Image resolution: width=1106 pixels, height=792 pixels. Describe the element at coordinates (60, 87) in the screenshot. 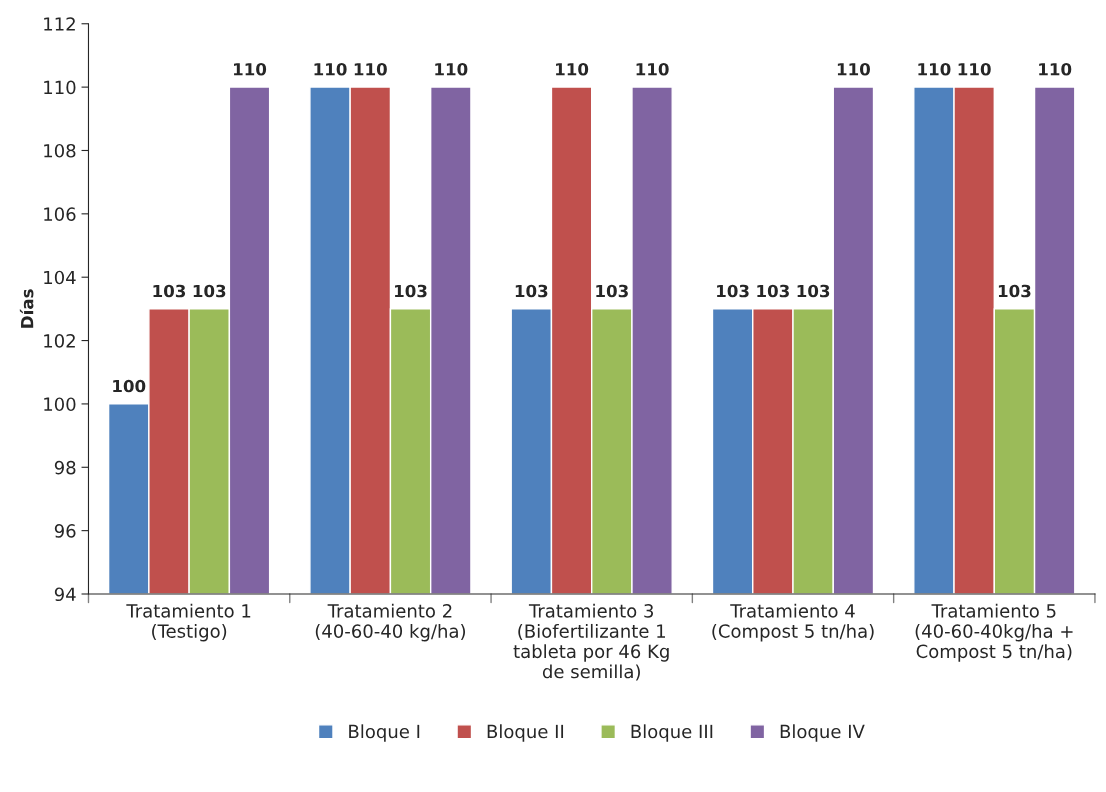

I see `y-tick-label: 110` at that location.